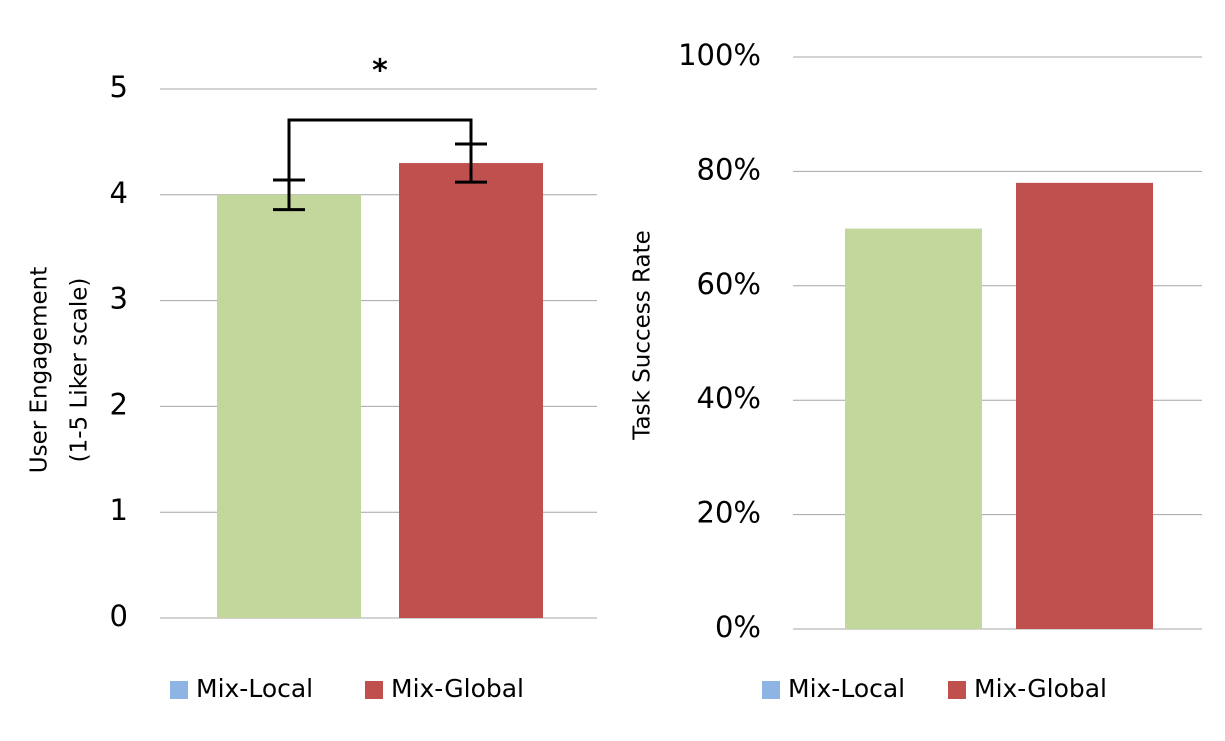 This screenshot has width=1225, height=741. What do you see at coordinates (119, 404) in the screenshot?
I see `y-tick-label: 2` at bounding box center [119, 404].